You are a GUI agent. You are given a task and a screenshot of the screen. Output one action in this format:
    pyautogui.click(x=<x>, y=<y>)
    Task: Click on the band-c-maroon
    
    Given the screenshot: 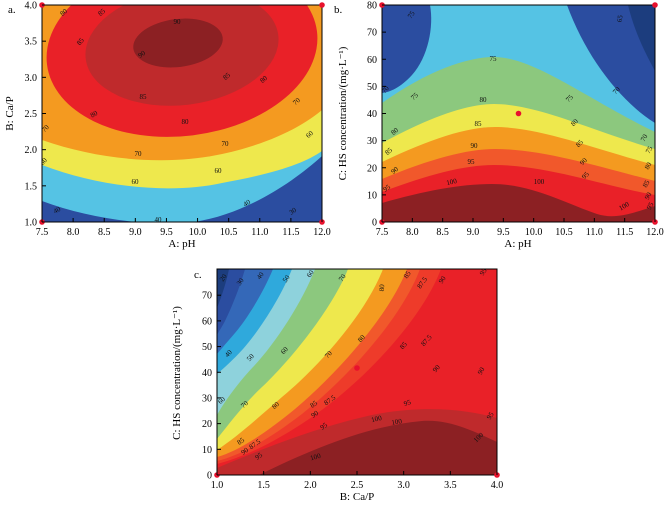 What is the action you would take?
    pyautogui.click(x=378, y=447)
    